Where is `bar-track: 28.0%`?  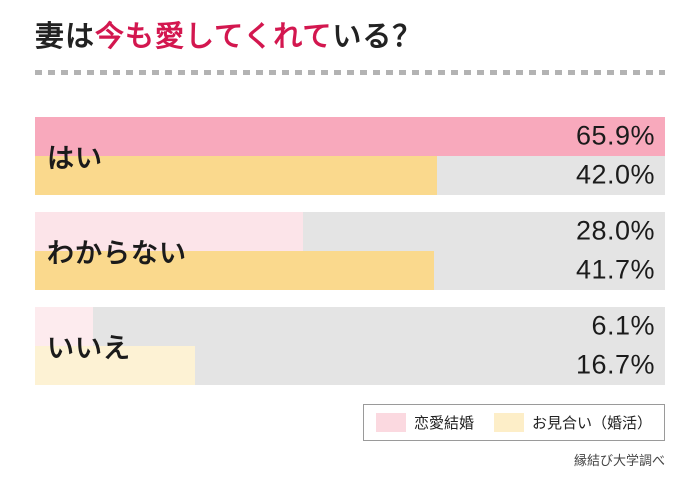
bar-track: 28.0% is located at coordinates (350, 231).